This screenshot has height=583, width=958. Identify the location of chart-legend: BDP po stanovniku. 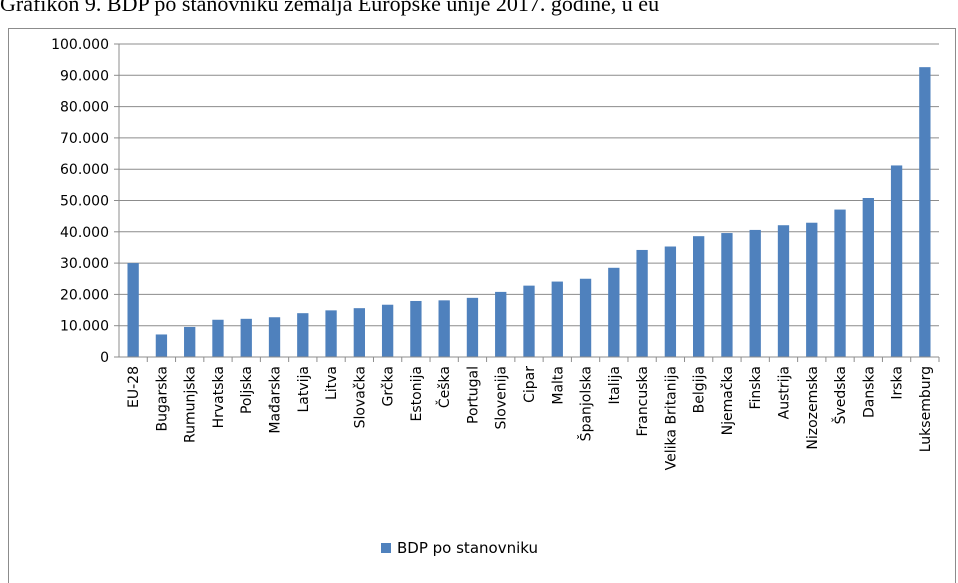
(459, 548).